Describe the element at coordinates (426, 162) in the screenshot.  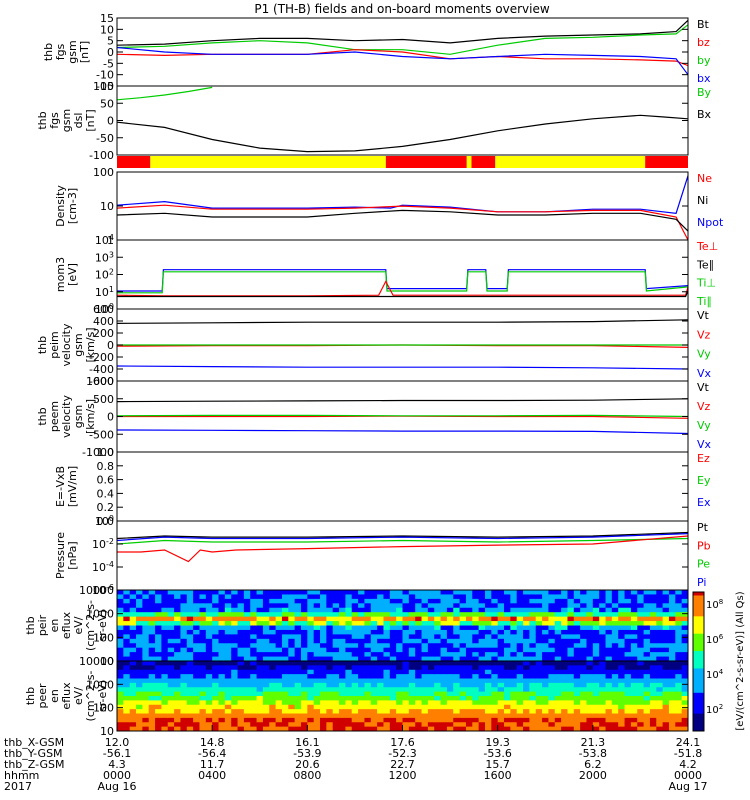
I see `mode-bar-segment` at that location.